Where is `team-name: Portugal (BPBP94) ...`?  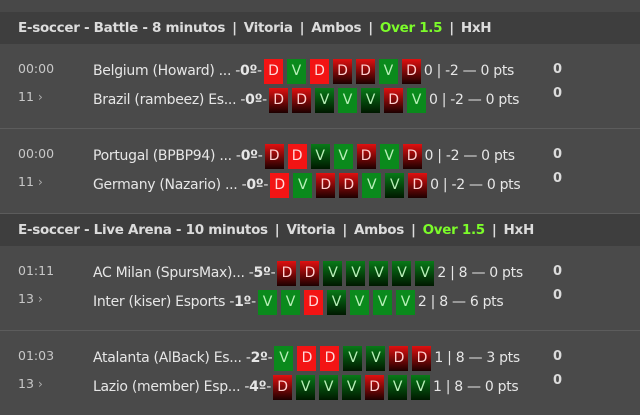
team-name: Portugal (BPBP94) ... is located at coordinates (162, 156).